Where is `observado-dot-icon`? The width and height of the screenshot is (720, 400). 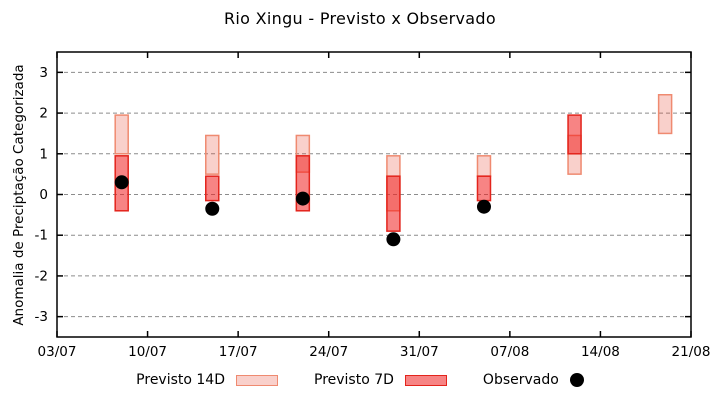 observado-dot-icon is located at coordinates (576, 380).